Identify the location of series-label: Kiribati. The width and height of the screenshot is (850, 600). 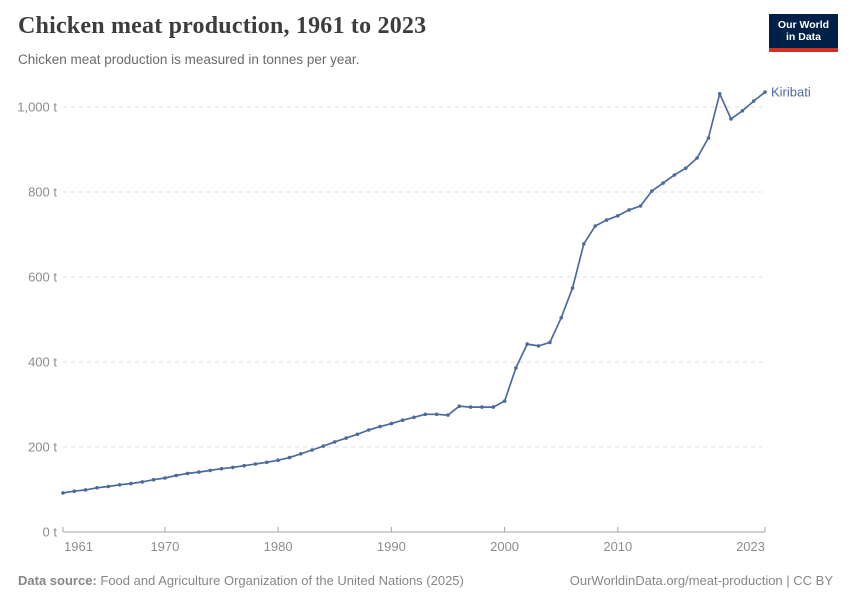
(791, 92).